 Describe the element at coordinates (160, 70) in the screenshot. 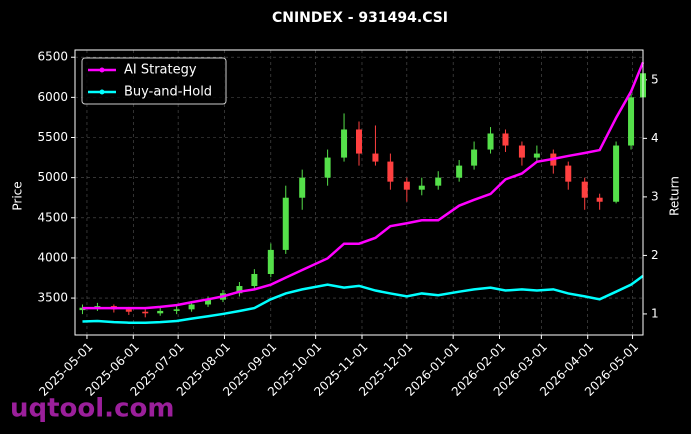

I see `legend-label: AI Strategy` at that location.